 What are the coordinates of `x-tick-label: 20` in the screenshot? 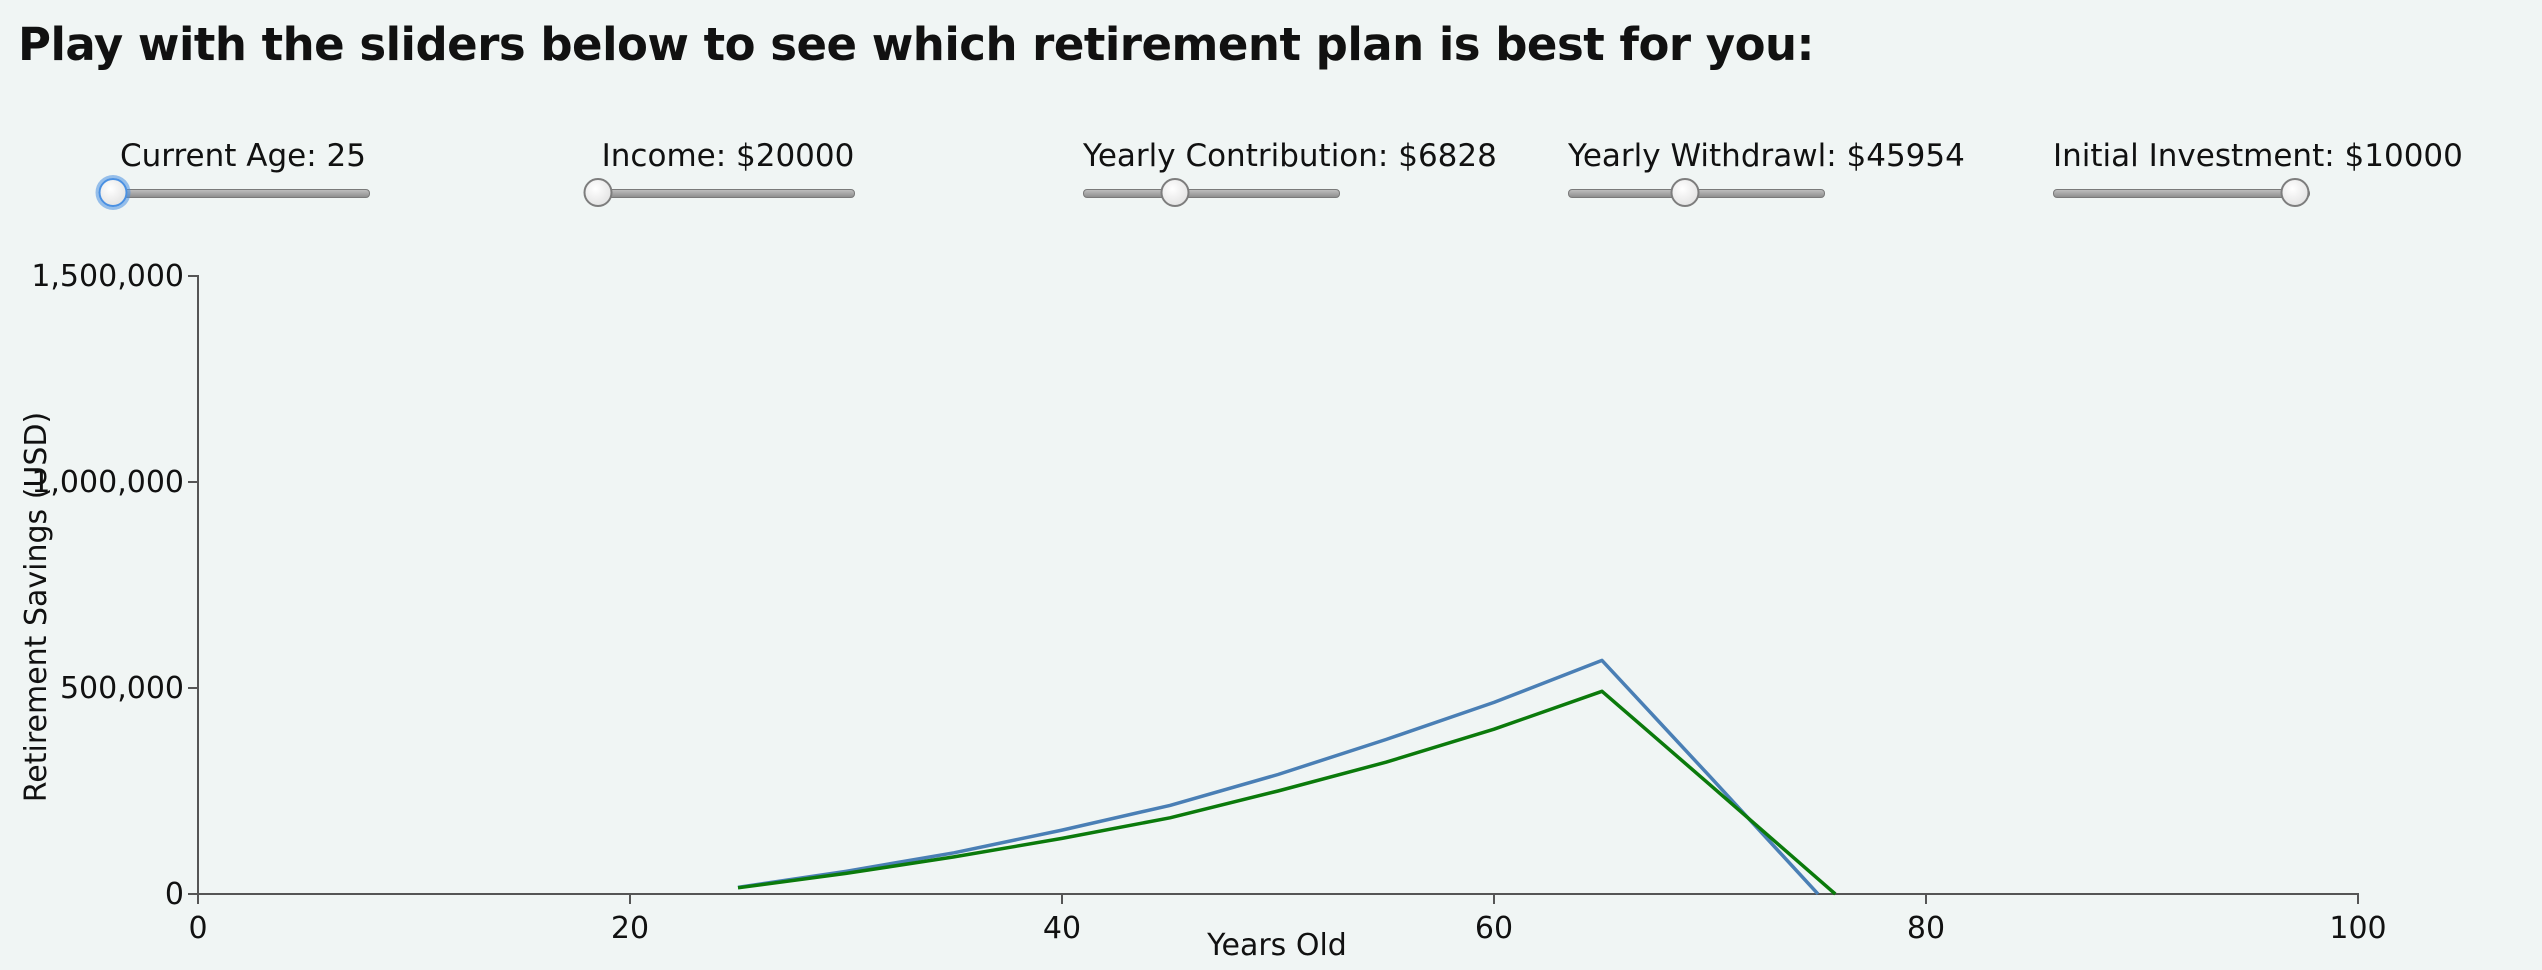 It's located at (630, 928).